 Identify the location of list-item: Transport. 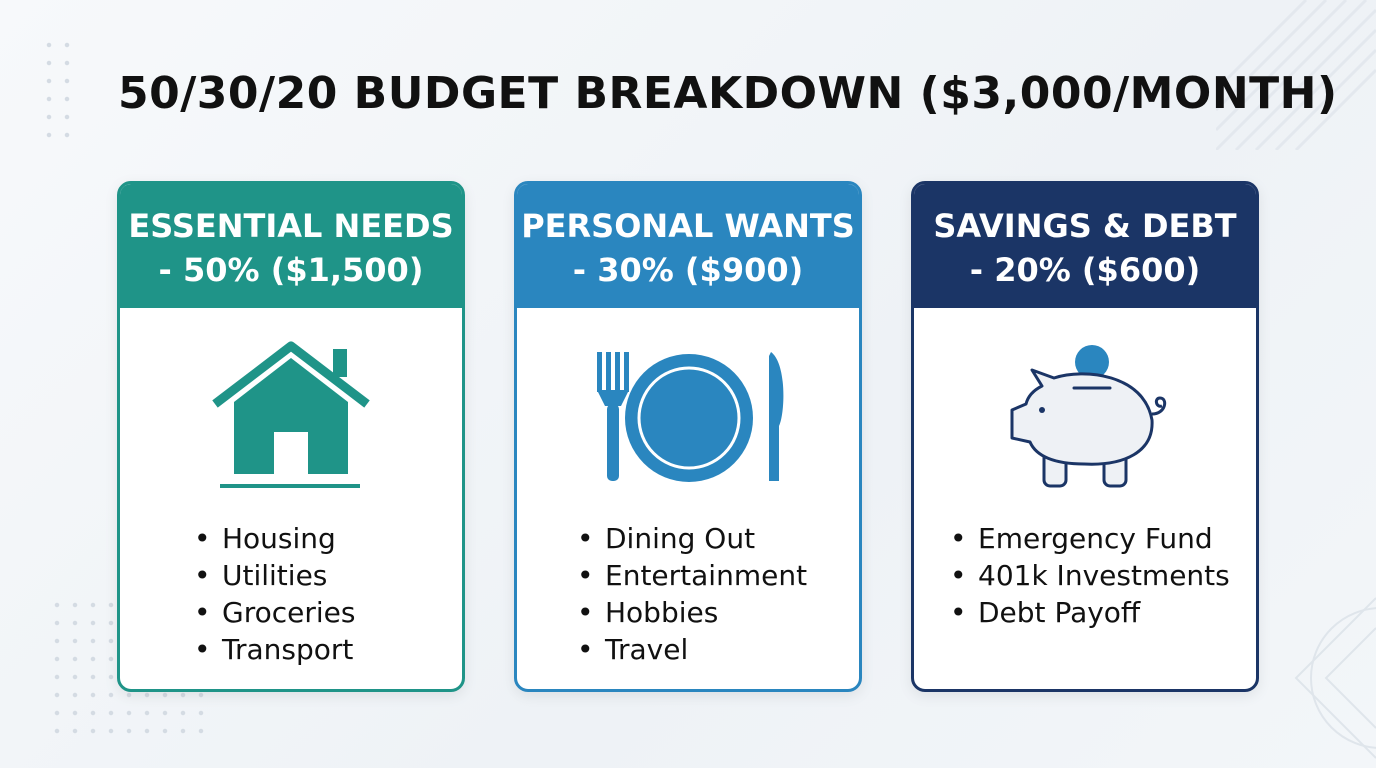
(274, 649).